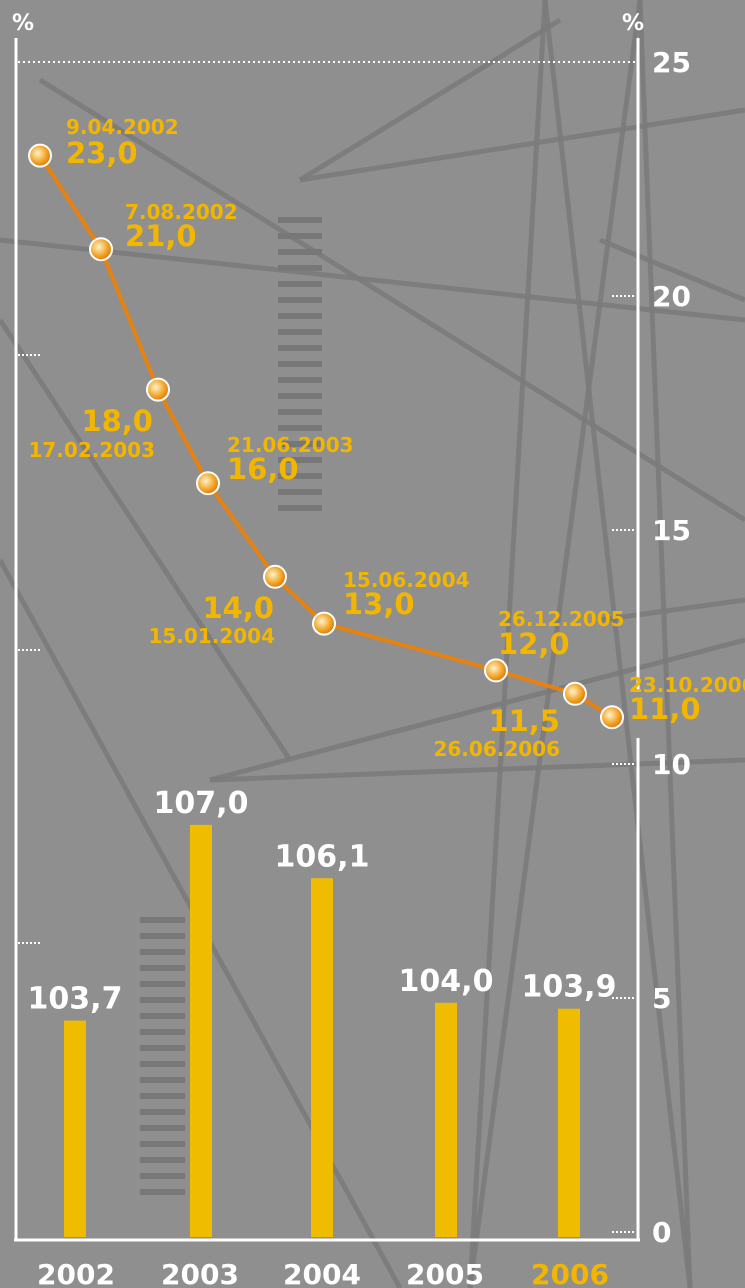 The width and height of the screenshot is (745, 1288). I want to click on point-value-label: 13,0, so click(379, 604).